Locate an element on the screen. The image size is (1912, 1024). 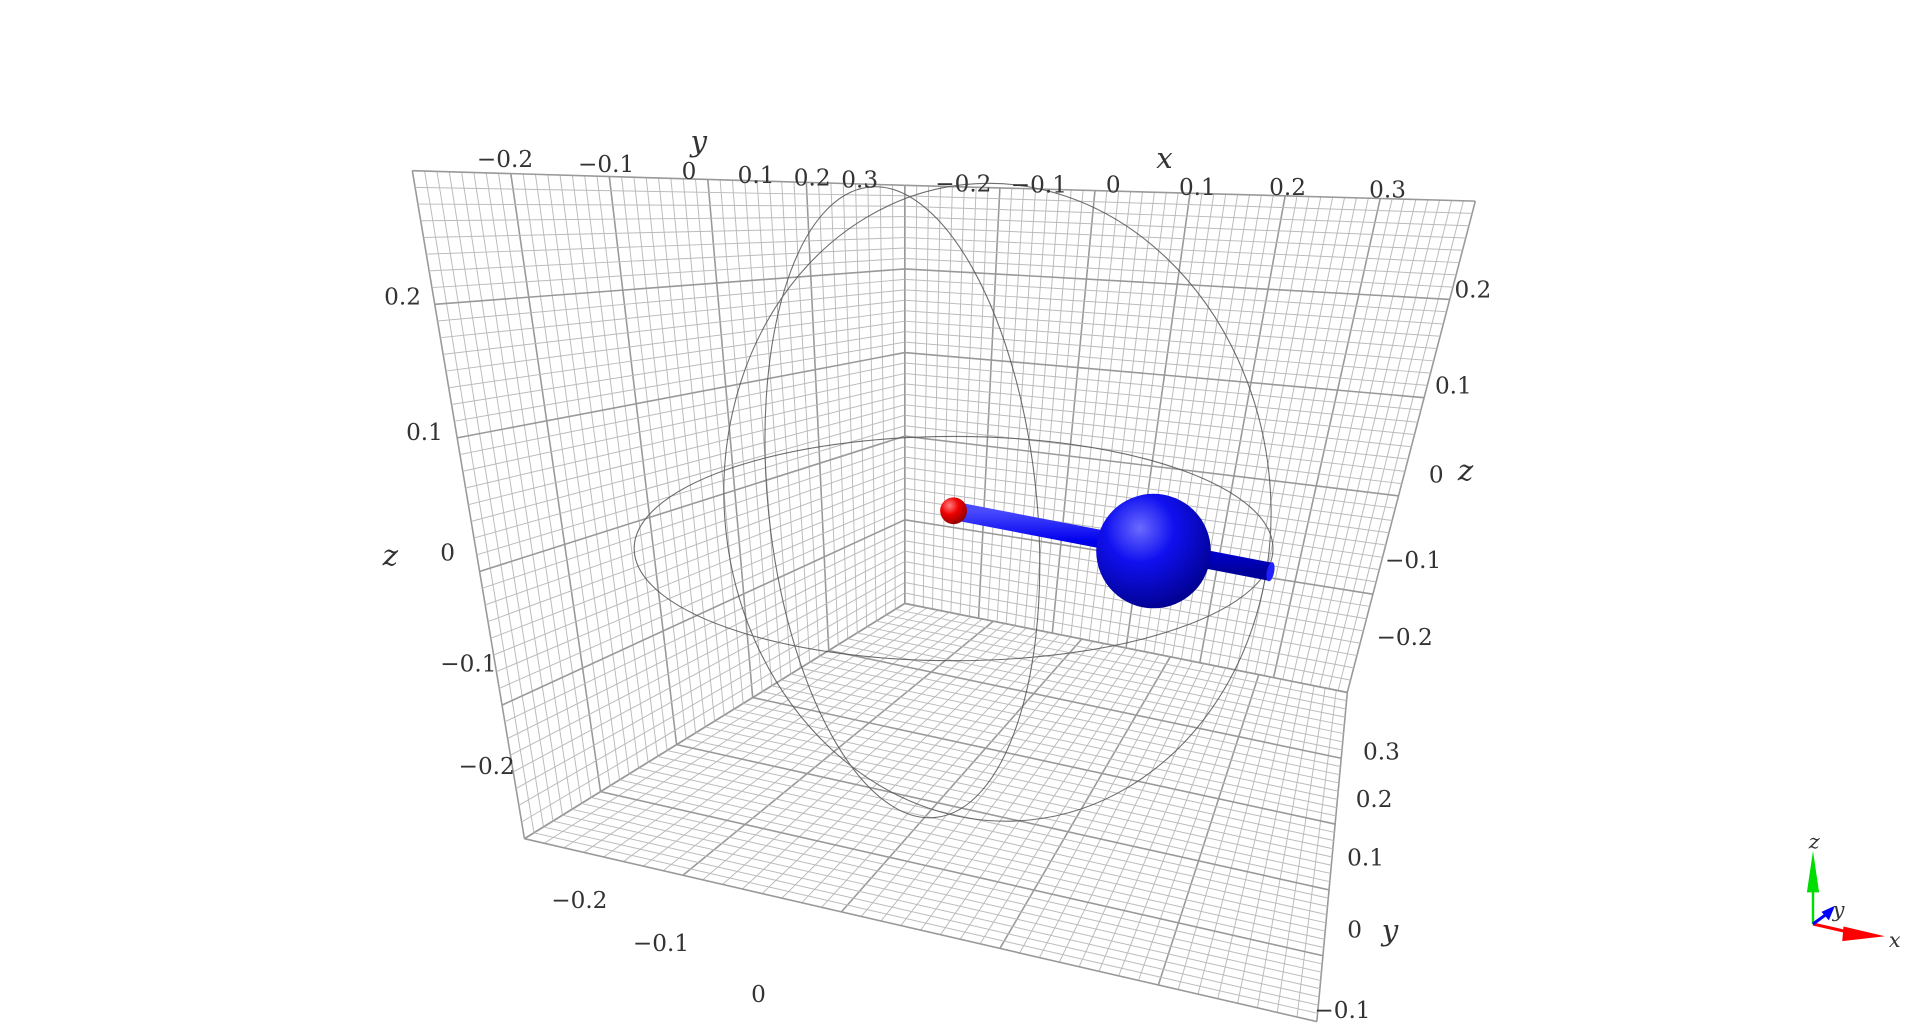
triad-z-arrow-icon is located at coordinates (1813, 871).